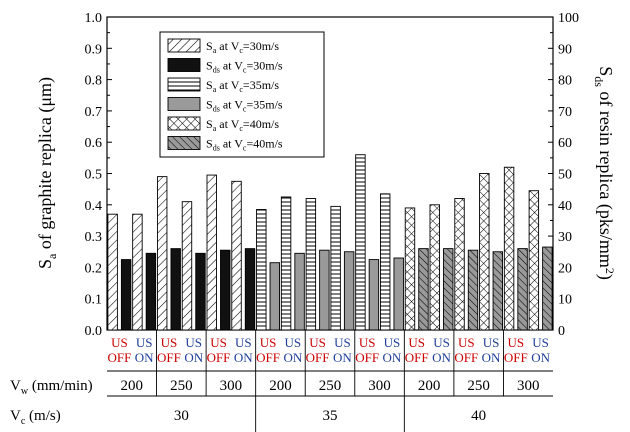 Image resolution: width=630 pixels, height=432 pixels. I want to click on y-right-tick-label: 50, so click(565, 175).